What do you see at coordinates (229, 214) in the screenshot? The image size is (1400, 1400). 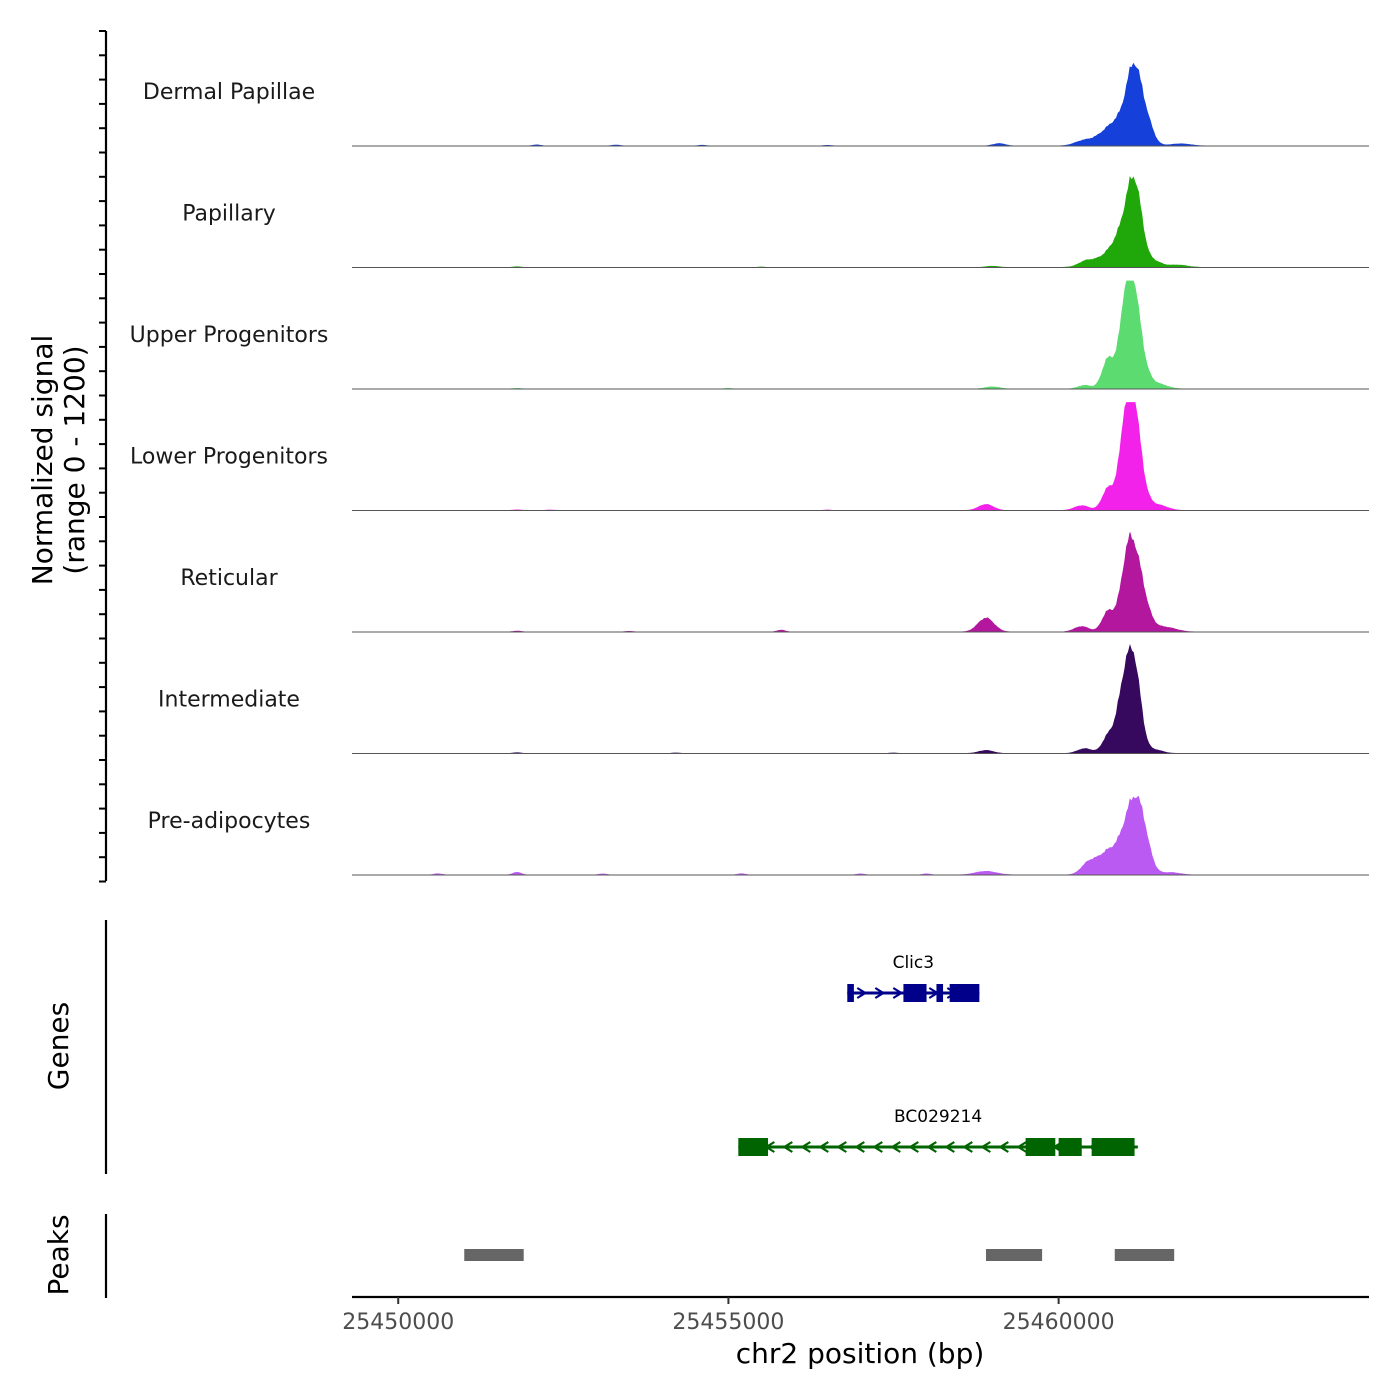 I see `track-label: Papillary` at bounding box center [229, 214].